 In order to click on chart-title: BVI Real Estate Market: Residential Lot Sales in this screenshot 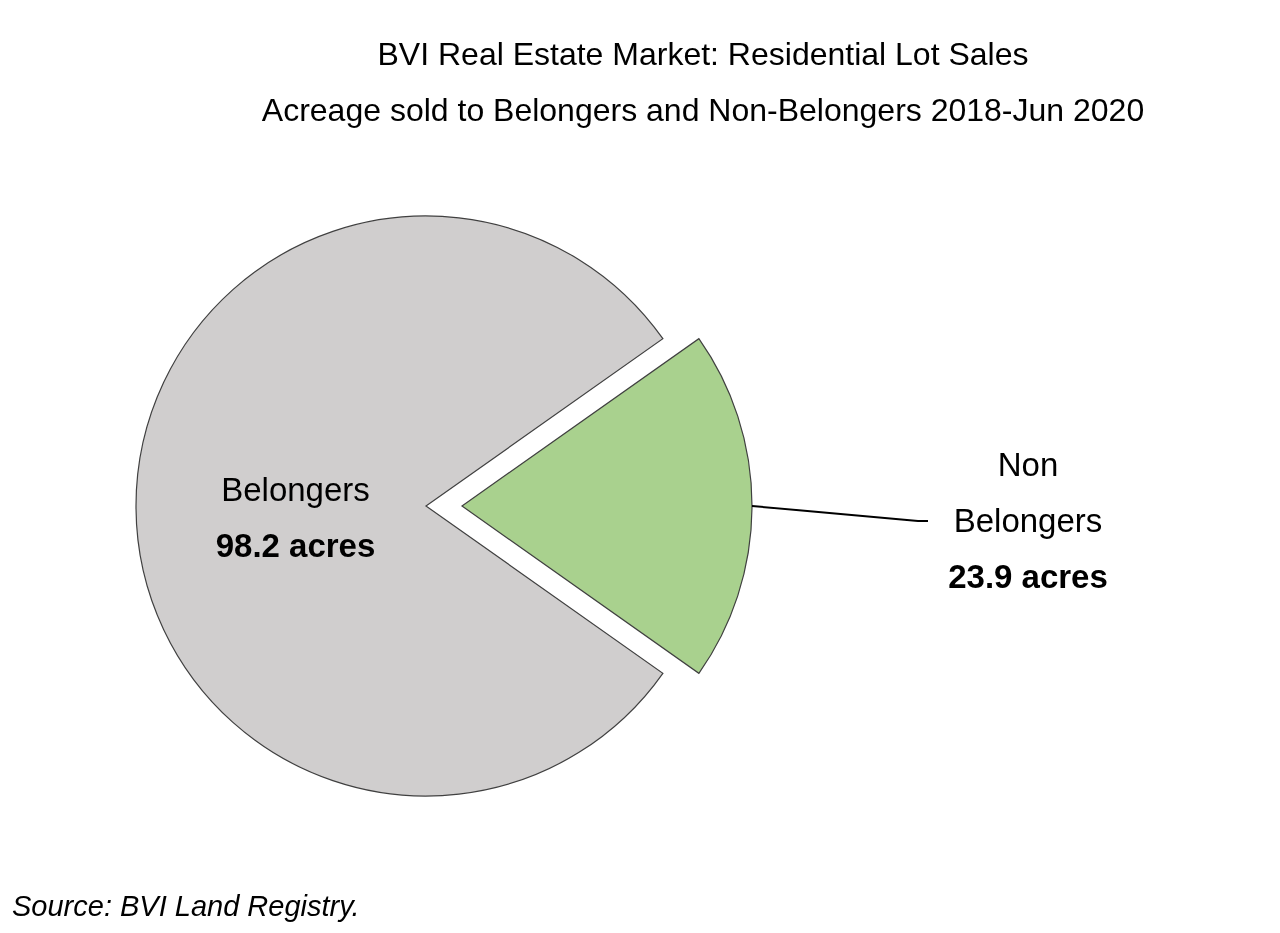, I will do `click(703, 54)`.